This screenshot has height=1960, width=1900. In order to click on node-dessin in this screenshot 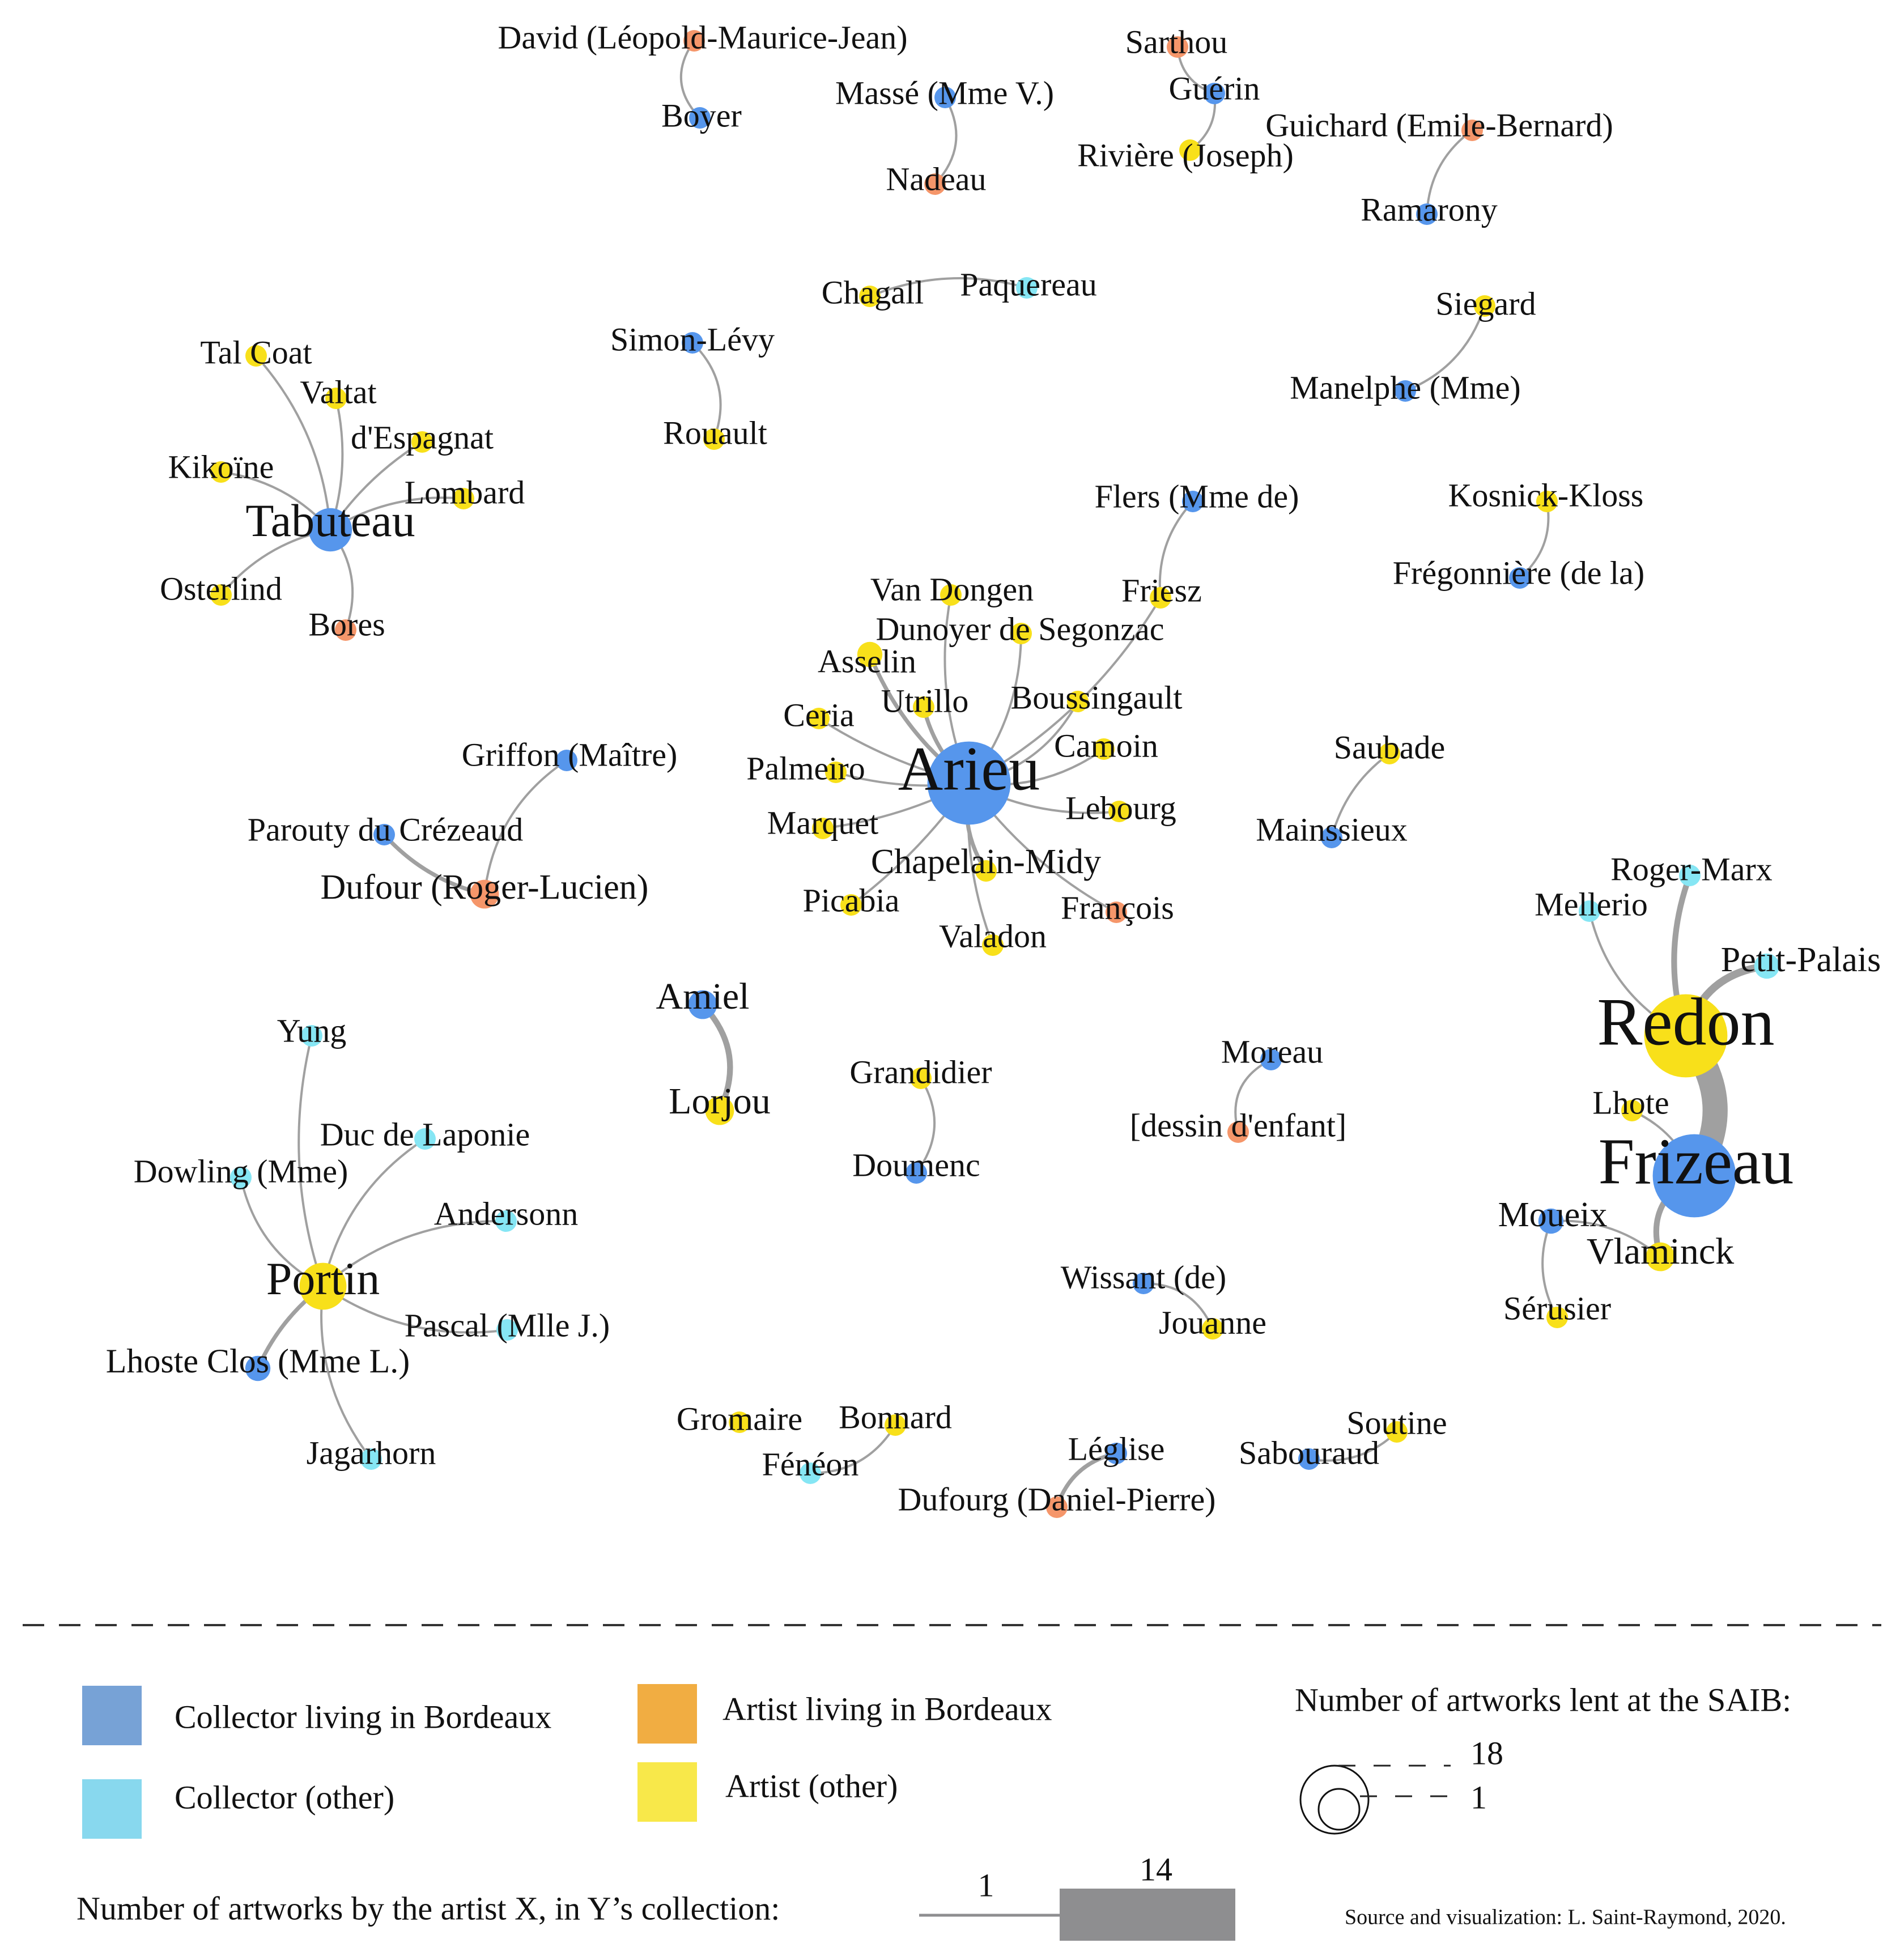, I will do `click(1238, 1132)`.